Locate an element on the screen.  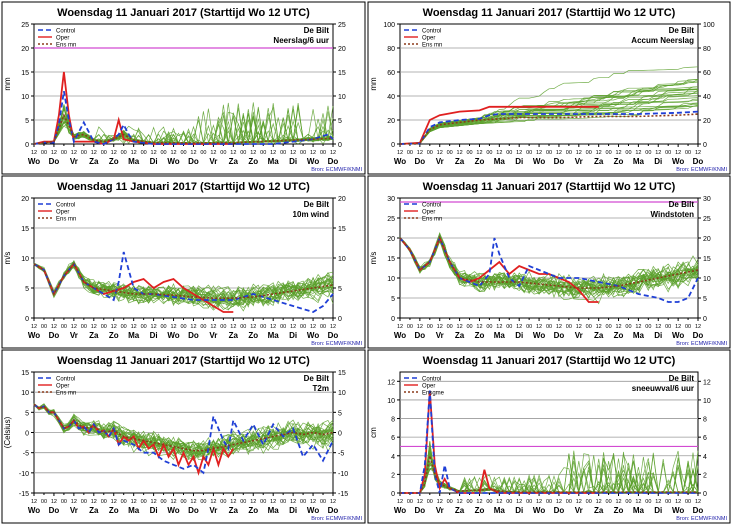
y-tick-label-left: 10 is located at coordinates (25, 393).